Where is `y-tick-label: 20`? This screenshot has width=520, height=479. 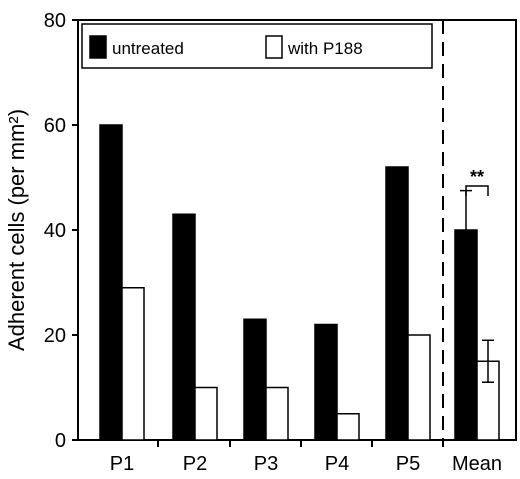 y-tick-label: 20 is located at coordinates (55, 336).